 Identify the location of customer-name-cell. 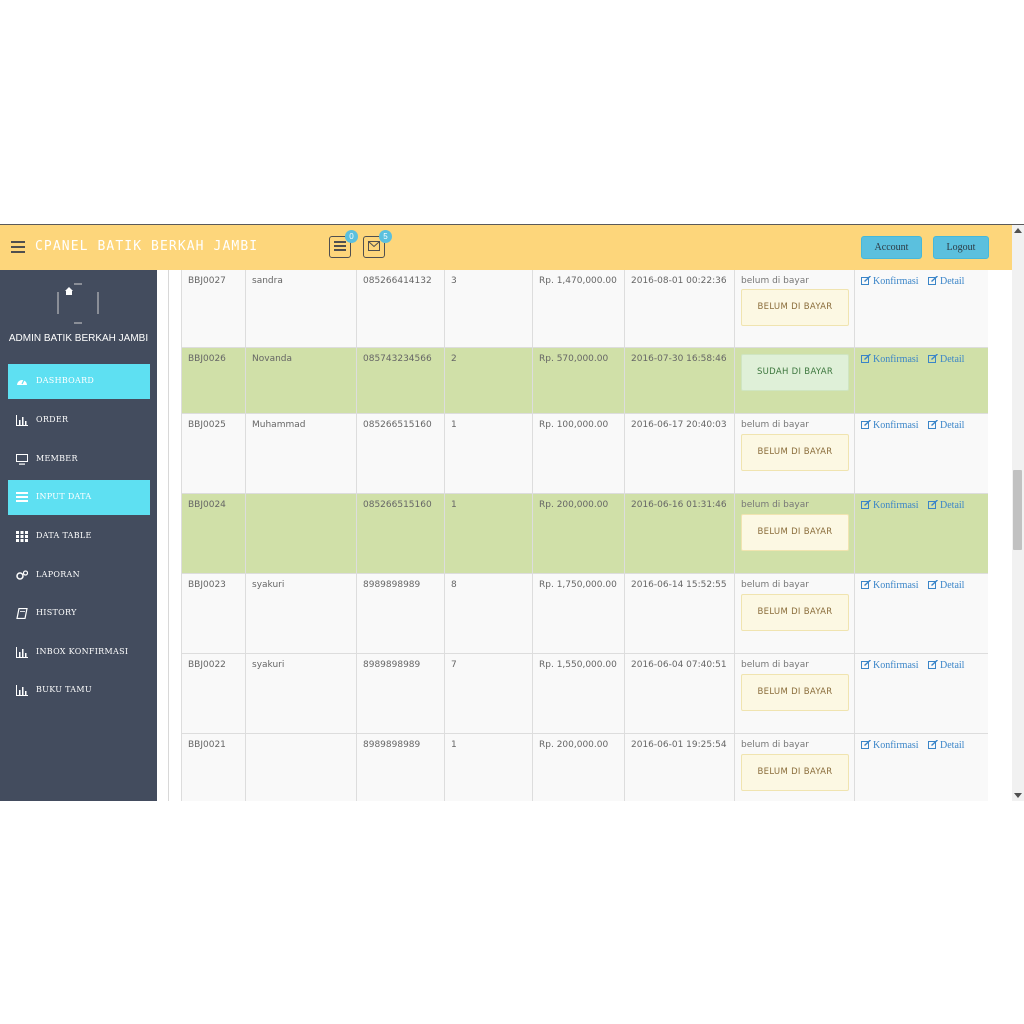
(301, 533).